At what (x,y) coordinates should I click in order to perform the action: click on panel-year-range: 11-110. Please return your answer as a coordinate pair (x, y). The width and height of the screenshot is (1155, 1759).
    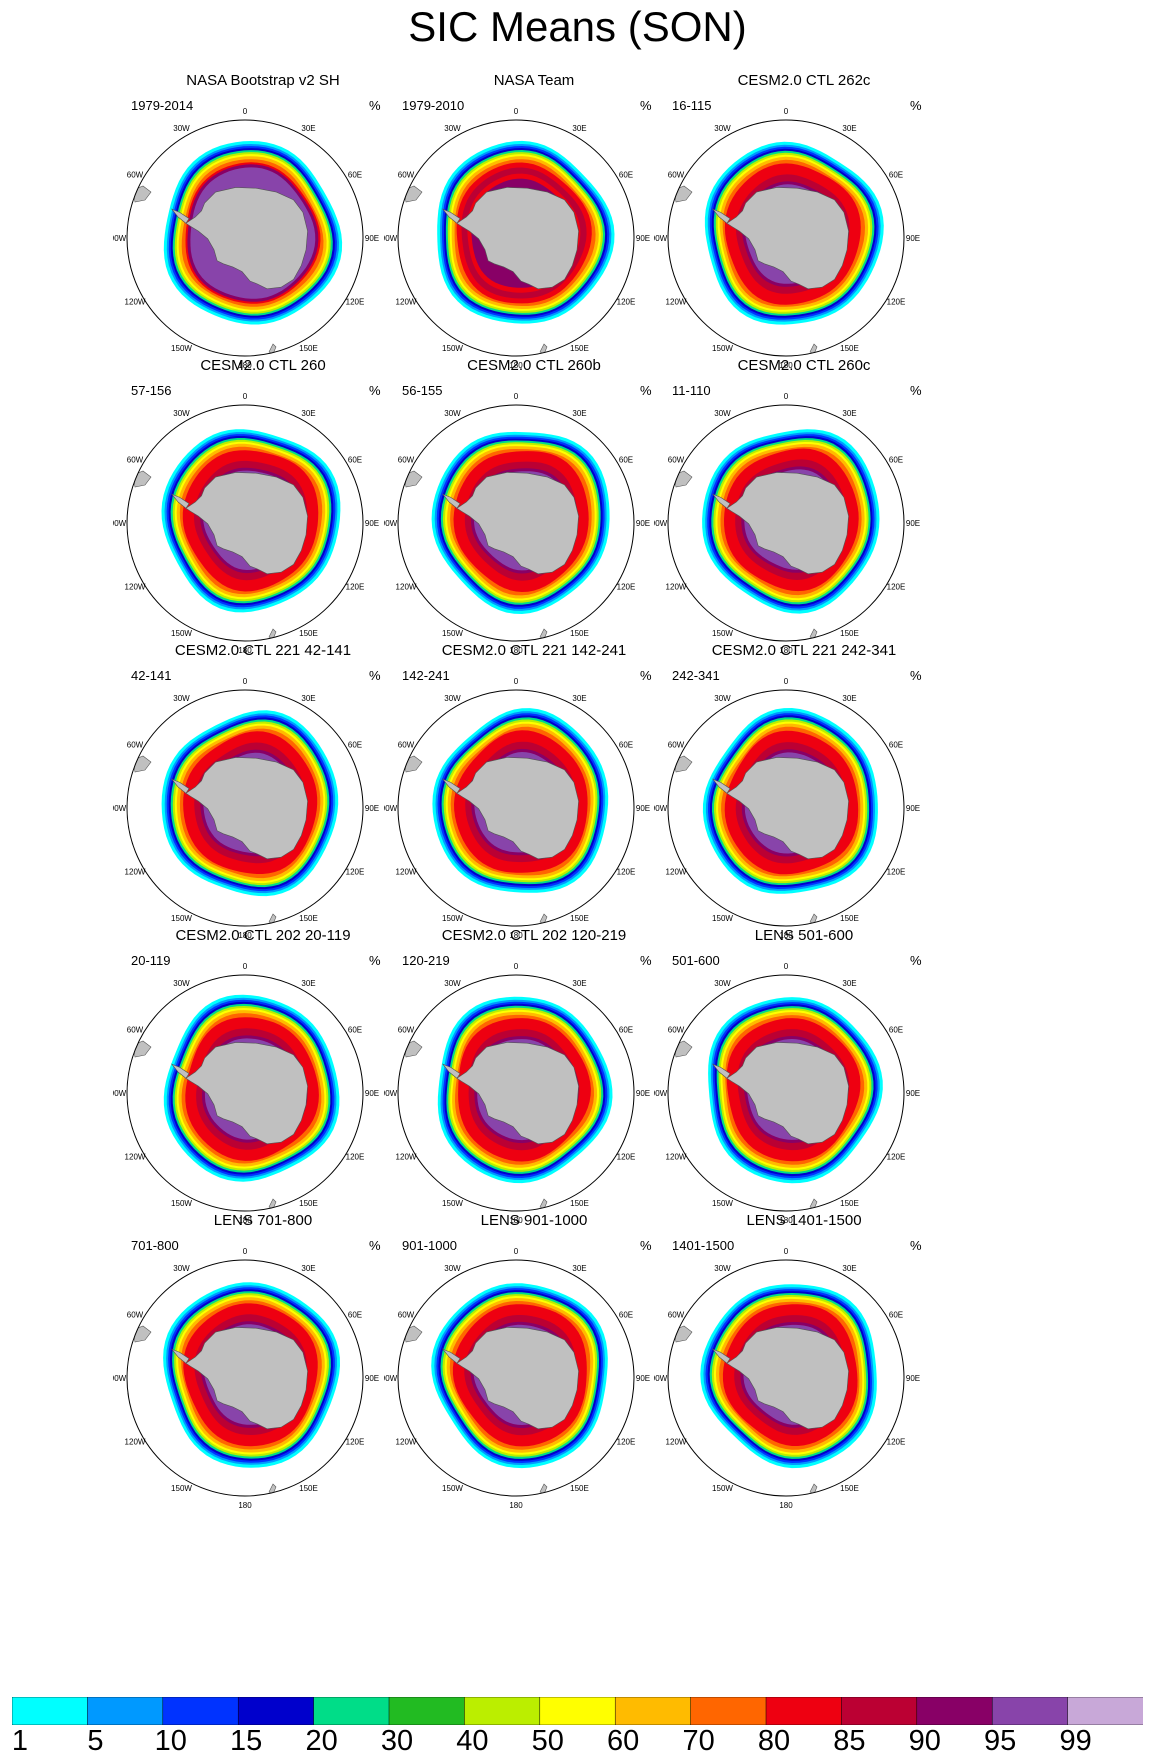
    Looking at the image, I should click on (691, 390).